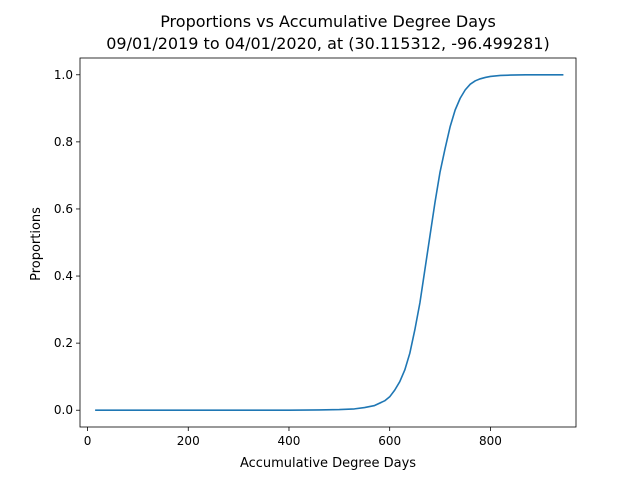  Describe the element at coordinates (63, 142) in the screenshot. I see `y-tick-label: 0.8` at that location.